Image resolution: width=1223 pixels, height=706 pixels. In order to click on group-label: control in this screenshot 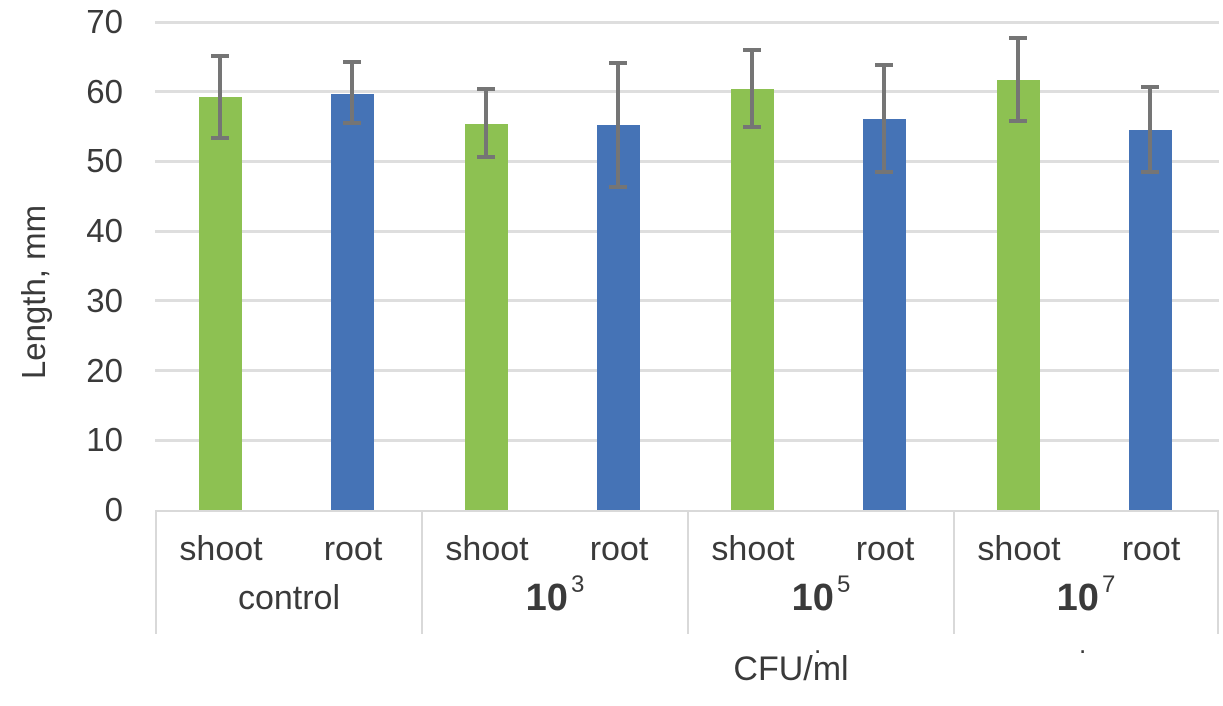, I will do `click(289, 598)`.